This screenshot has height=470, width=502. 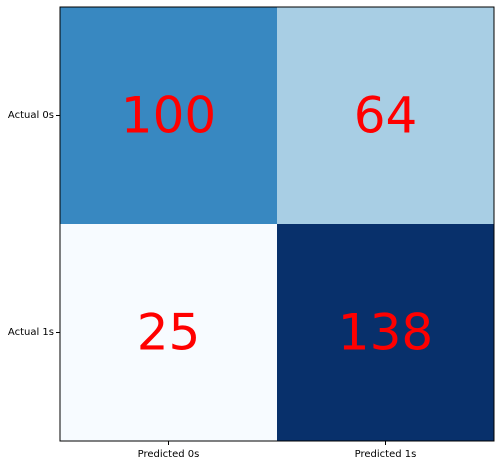 I want to click on cell-value-label-r1-c1: 138, so click(x=385, y=333).